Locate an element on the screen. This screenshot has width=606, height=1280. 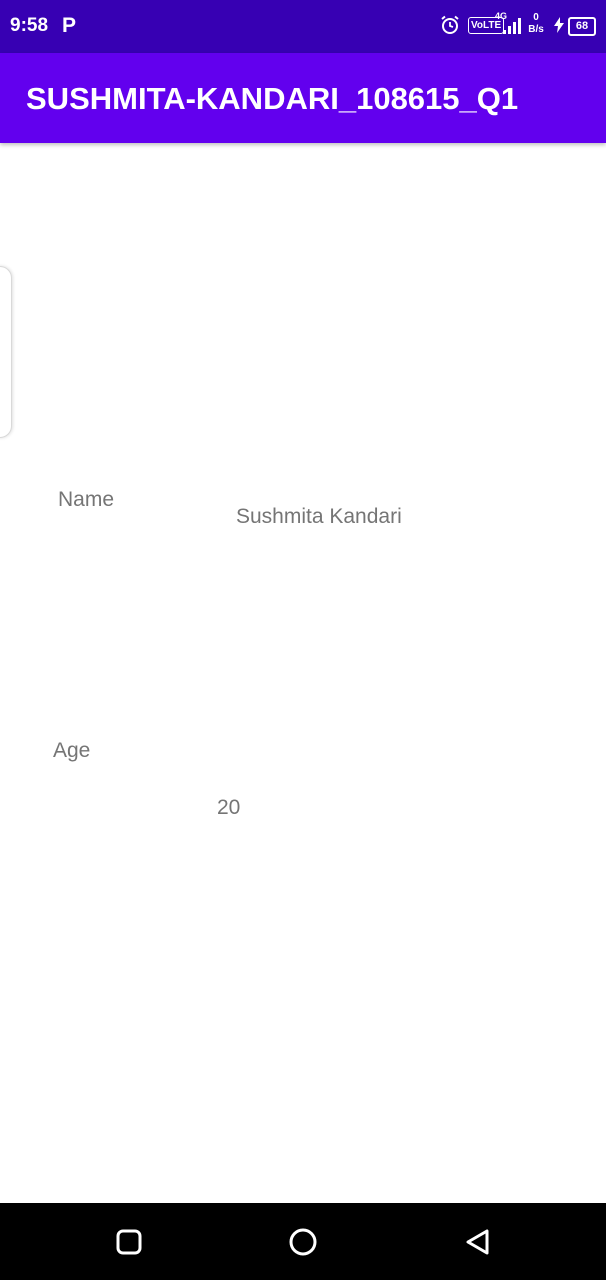
edge-card is located at coordinates (6, 352).